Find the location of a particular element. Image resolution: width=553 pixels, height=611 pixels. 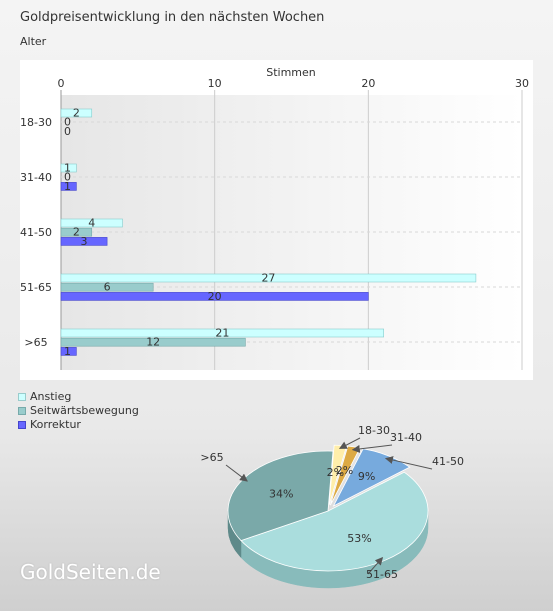

chart-subtitle: Alter is located at coordinates (33, 41).